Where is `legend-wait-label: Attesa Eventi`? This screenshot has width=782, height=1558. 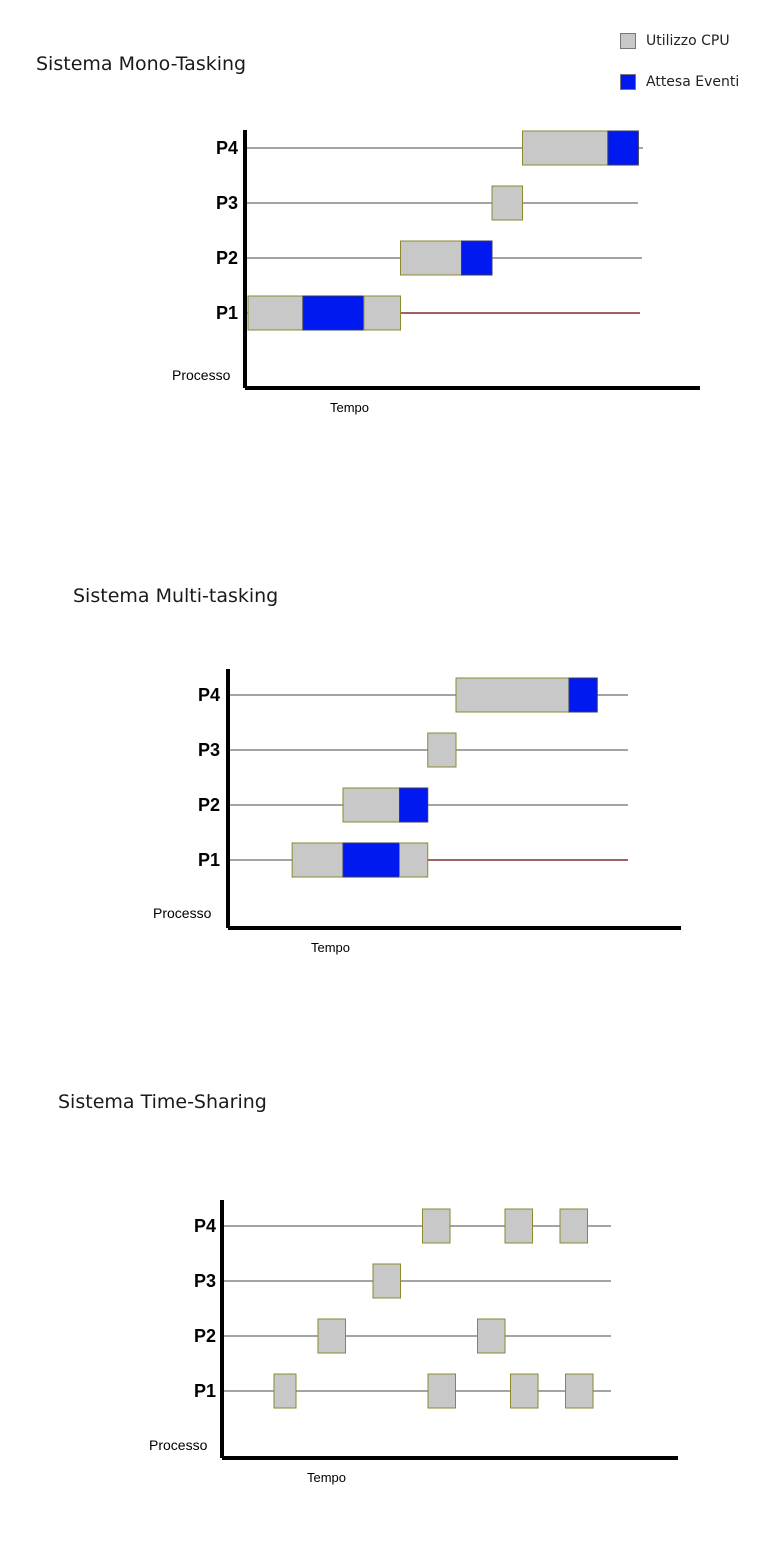 legend-wait-label: Attesa Eventi is located at coordinates (693, 82).